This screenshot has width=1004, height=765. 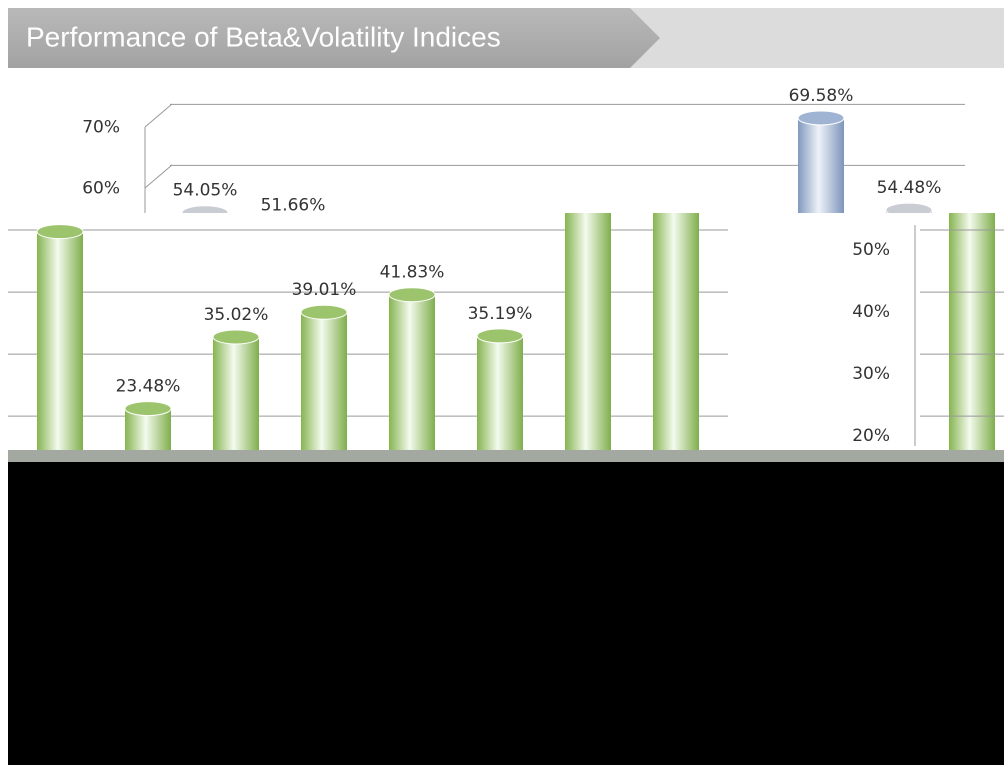 What do you see at coordinates (101, 188) in the screenshot?
I see `y-tick-label: 60%` at bounding box center [101, 188].